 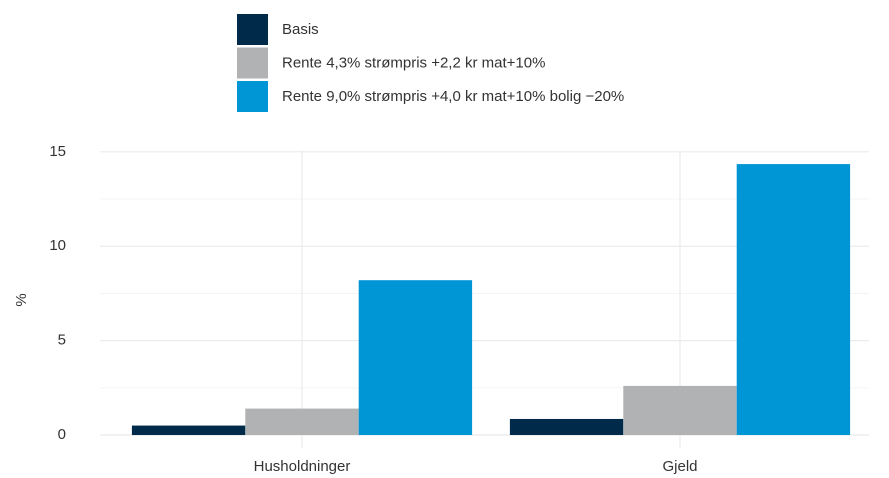 I want to click on y-axis-label: %, so click(x=21, y=299).